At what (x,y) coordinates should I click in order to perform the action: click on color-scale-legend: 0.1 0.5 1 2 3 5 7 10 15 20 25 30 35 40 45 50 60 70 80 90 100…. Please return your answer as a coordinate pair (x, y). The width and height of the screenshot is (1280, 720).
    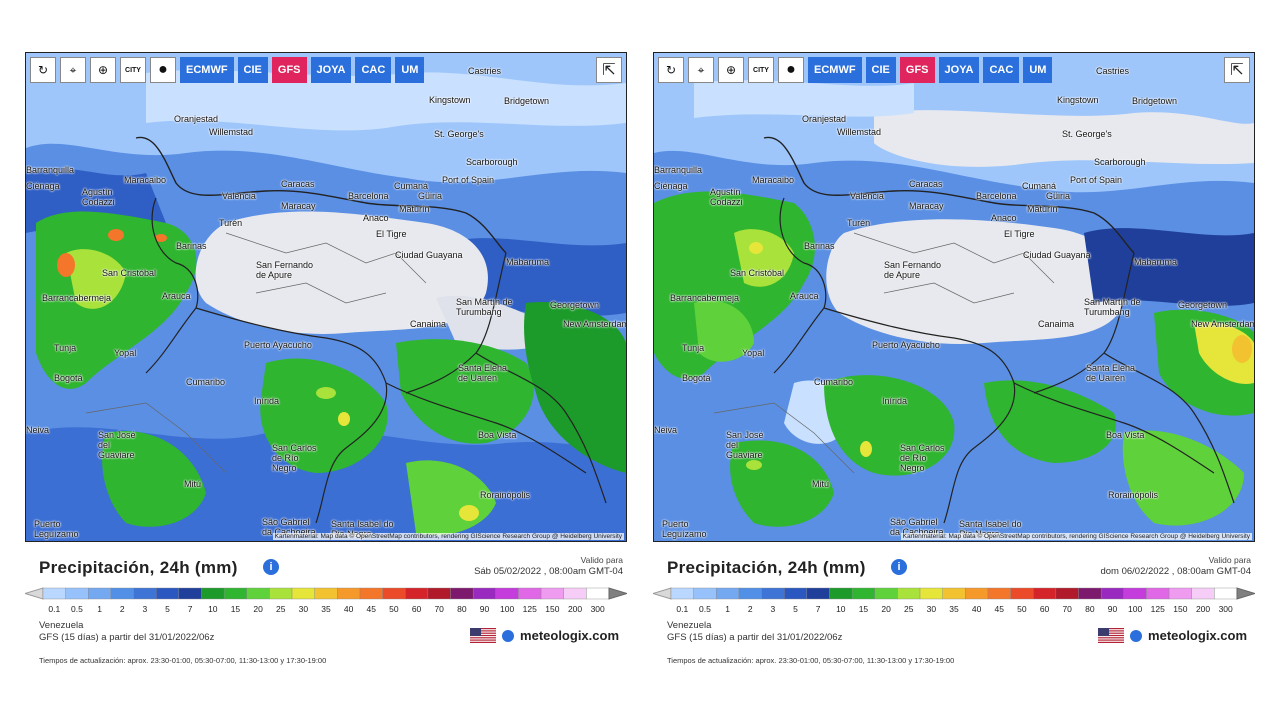
    Looking at the image, I should click on (954, 601).